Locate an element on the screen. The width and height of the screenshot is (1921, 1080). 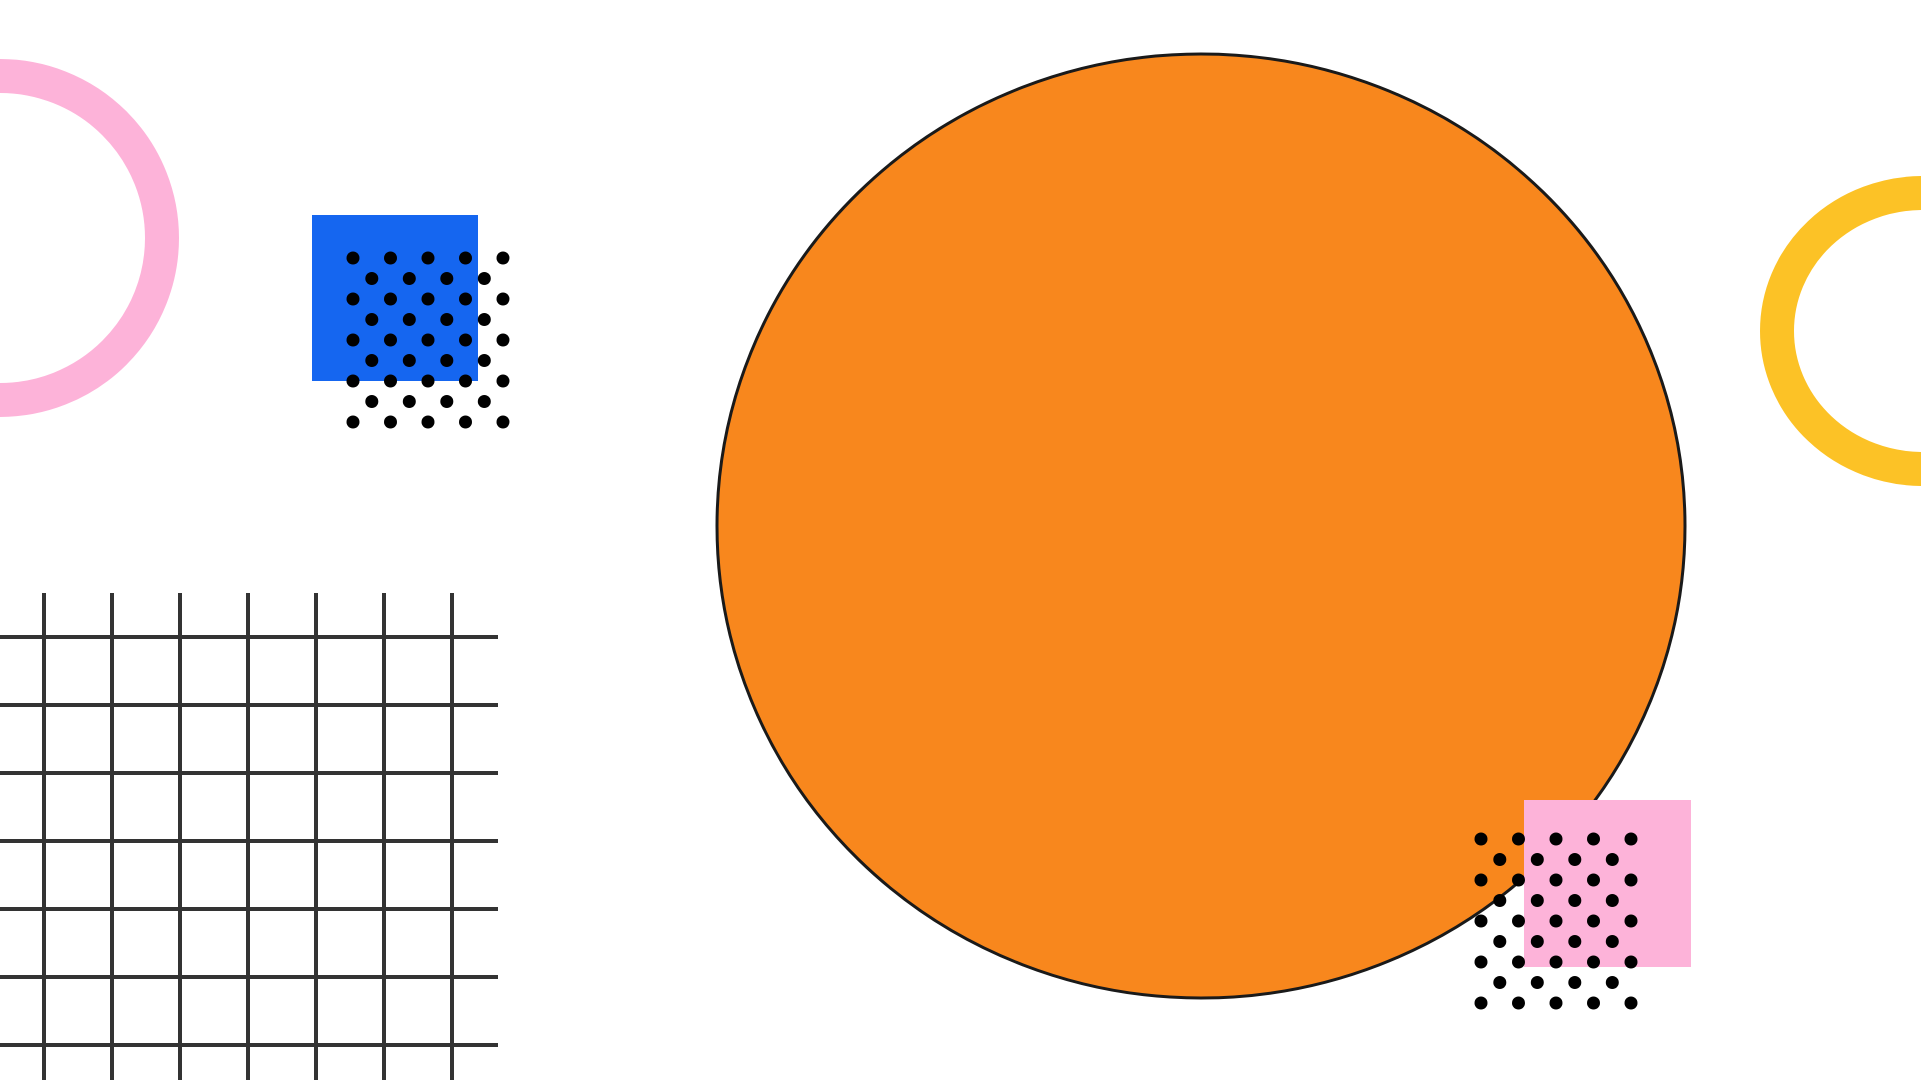
dot-pattern-bottom is located at coordinates (1556, 921).